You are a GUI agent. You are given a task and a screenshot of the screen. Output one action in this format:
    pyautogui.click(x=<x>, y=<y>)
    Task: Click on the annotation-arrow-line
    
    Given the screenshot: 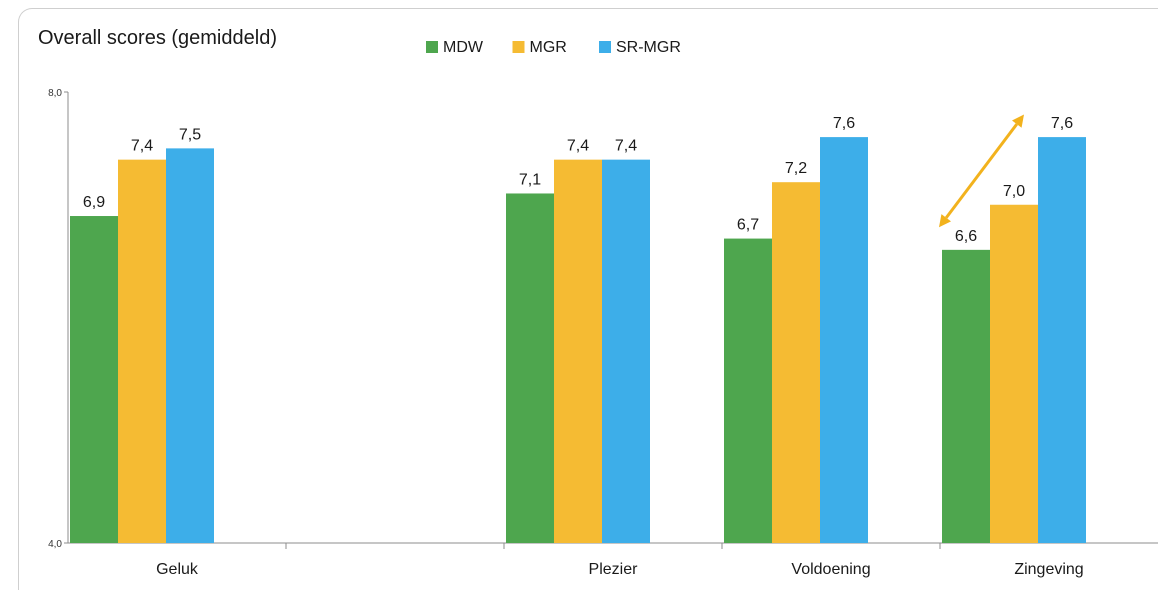 What is the action you would take?
    pyautogui.click(x=981, y=171)
    